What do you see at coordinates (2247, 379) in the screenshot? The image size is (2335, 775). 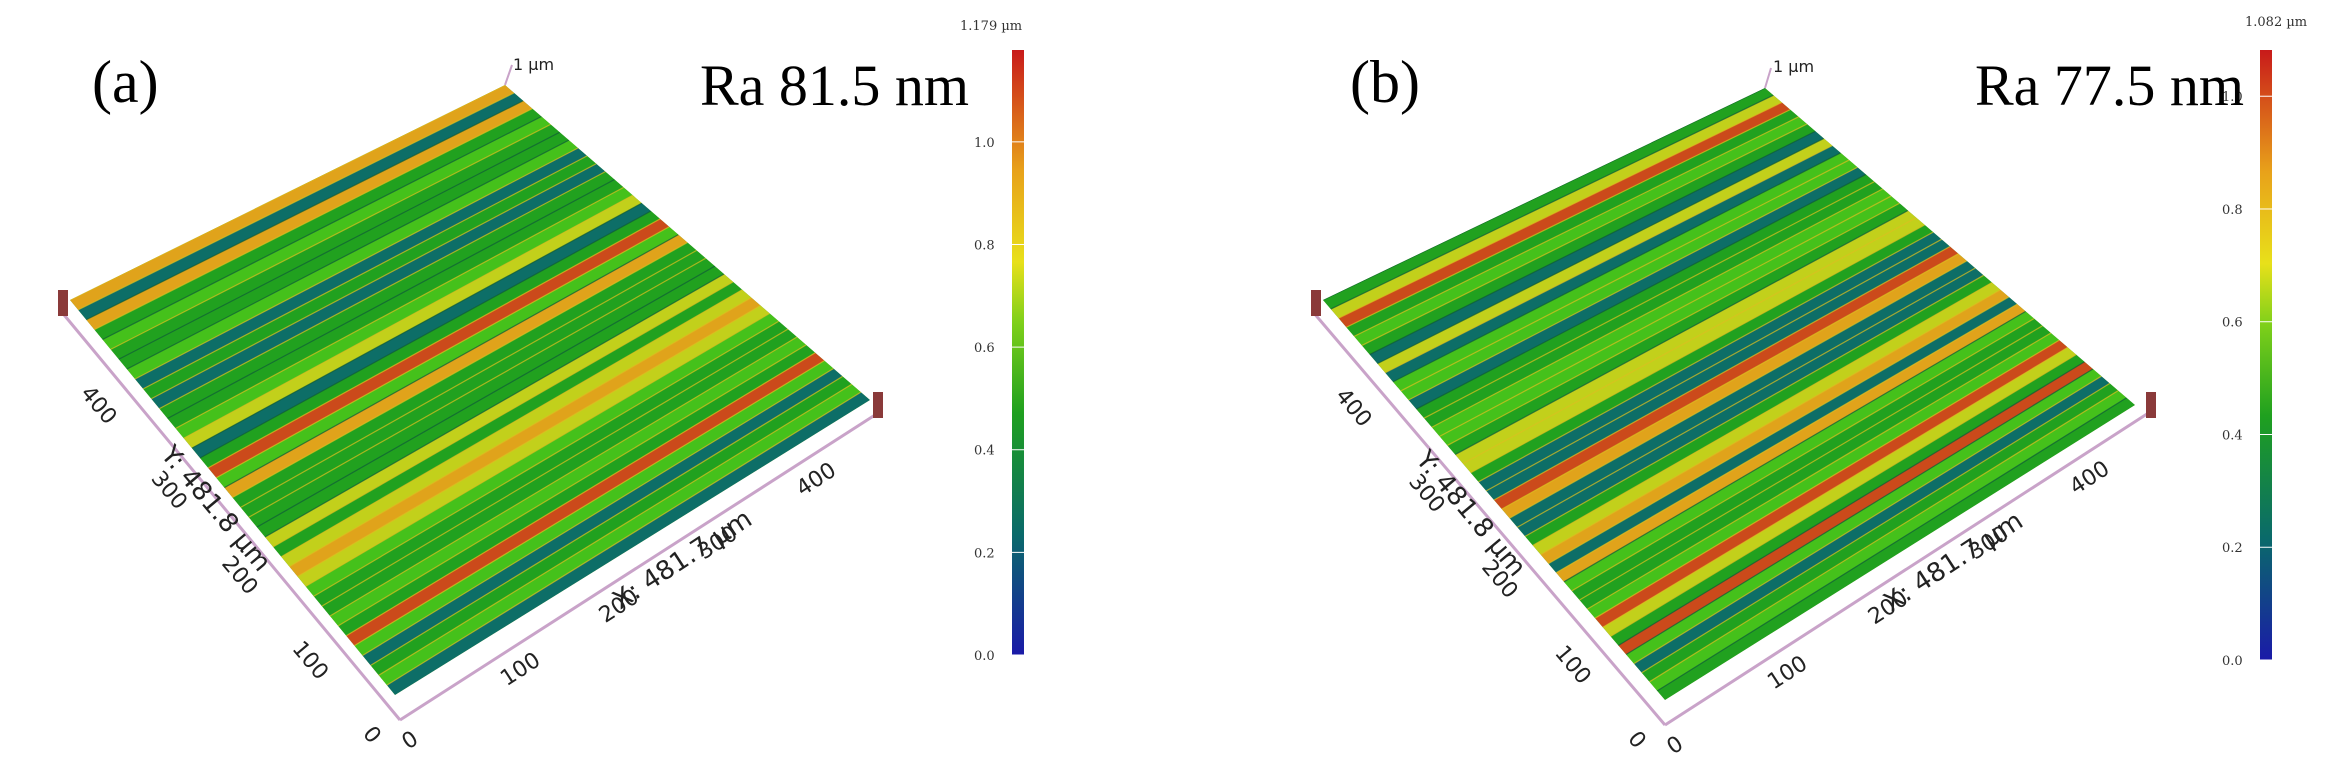 I see `colorbar-tick-labels: 0.0 0.2 0.4 0.6 0.8 1.0` at bounding box center [2247, 379].